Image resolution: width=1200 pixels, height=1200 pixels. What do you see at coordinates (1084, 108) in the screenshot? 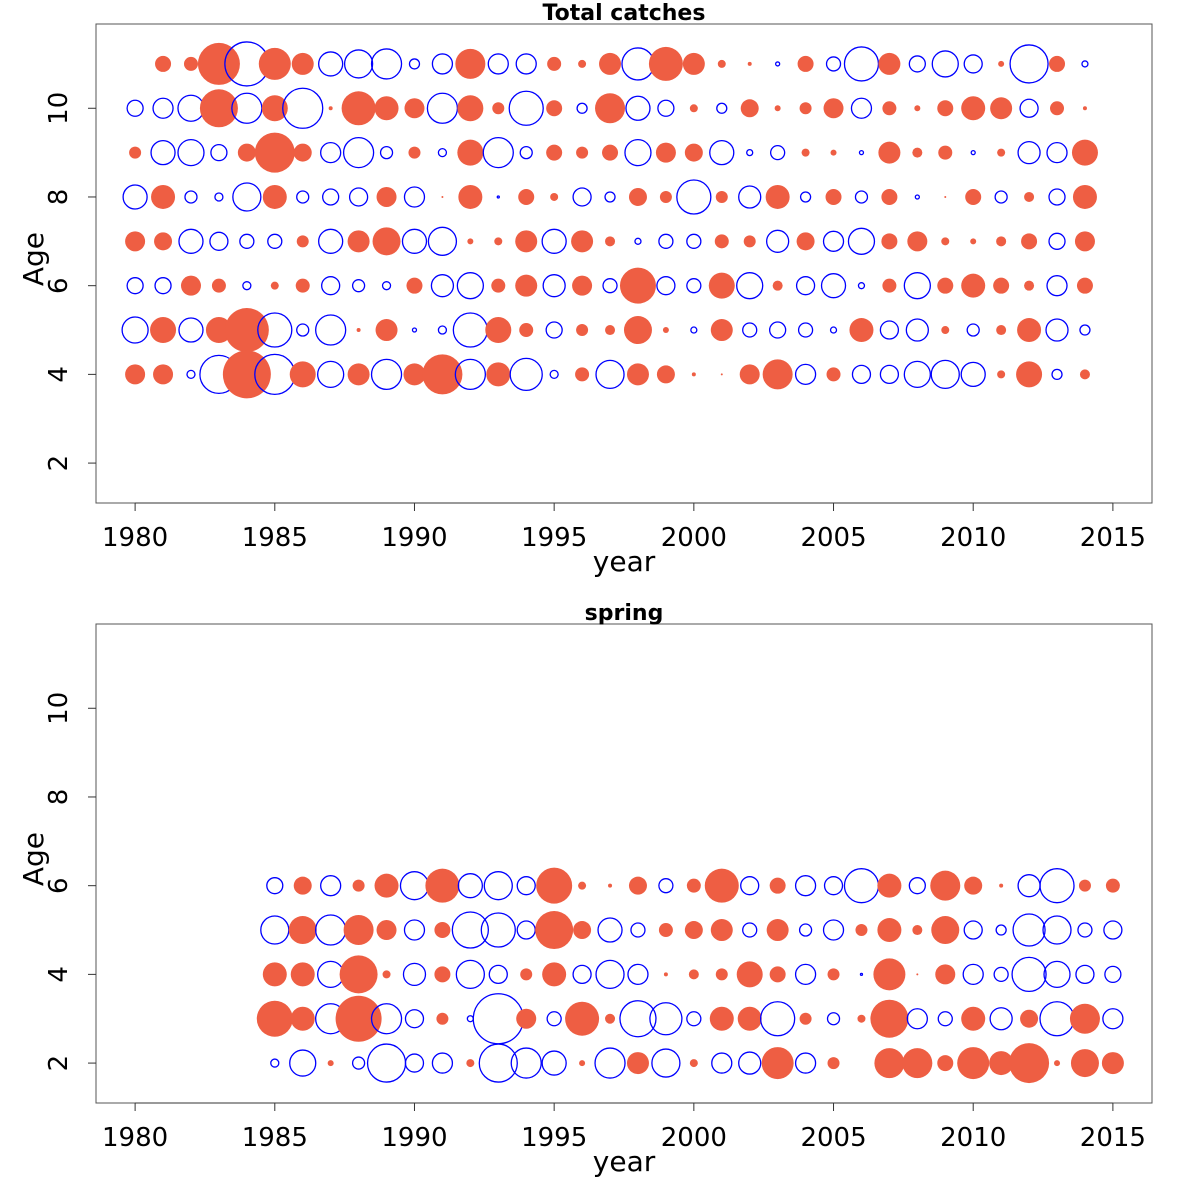
I see `bubble-positive-age10-2014` at bounding box center [1084, 108].